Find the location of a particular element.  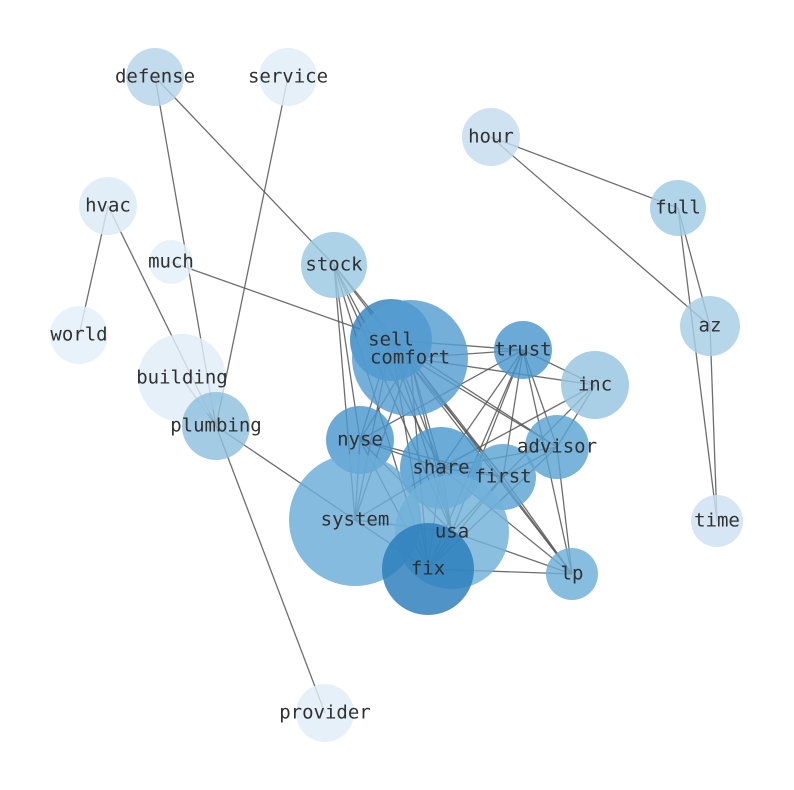

graph-node-label-az: az is located at coordinates (710, 326).